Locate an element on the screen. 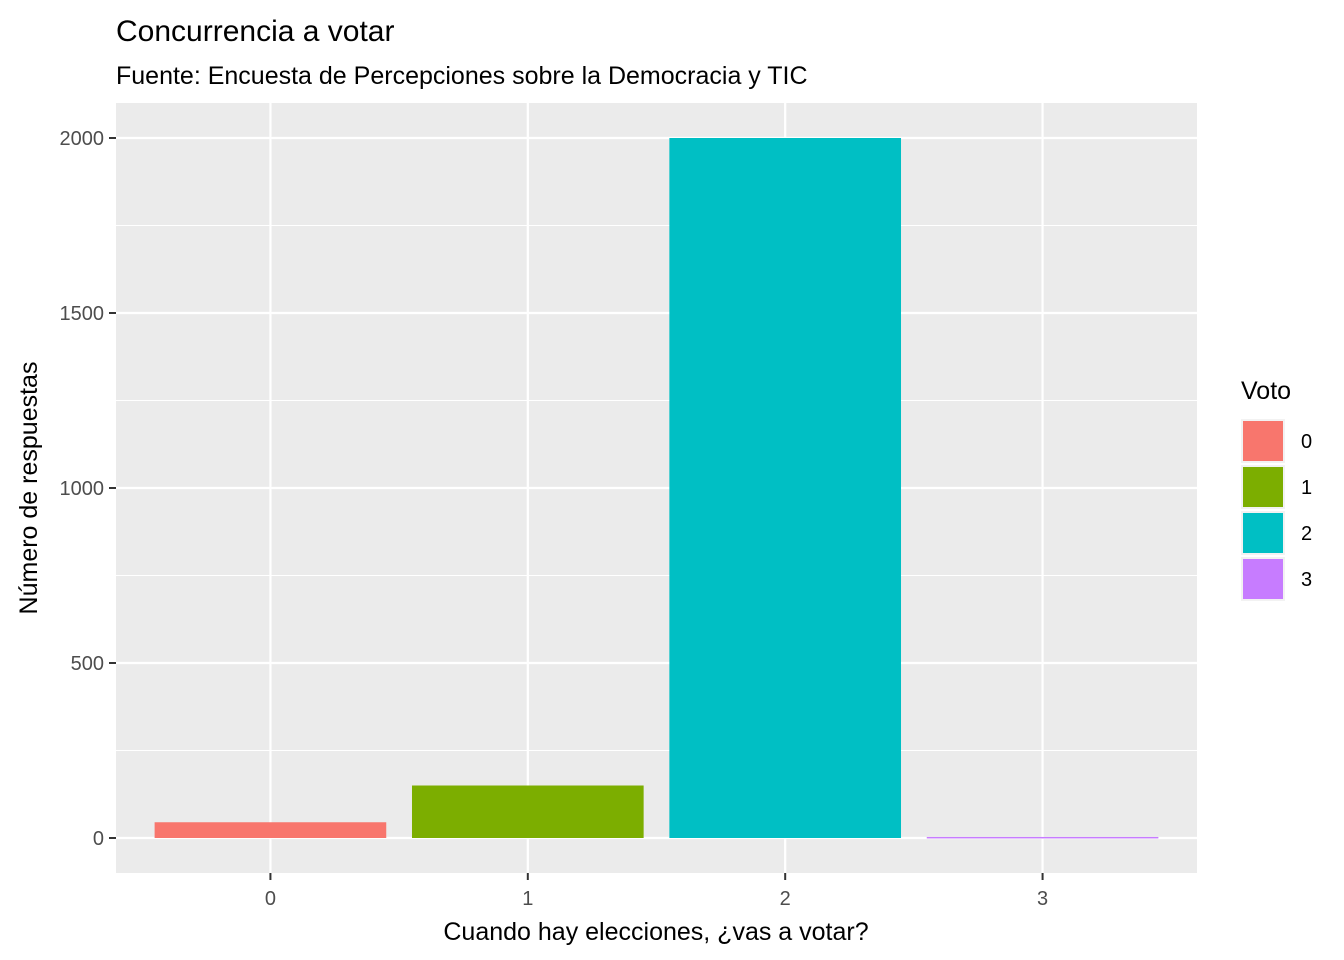 This screenshot has height=960, width=1344. x-axis-ticks: 0 1 2 3 is located at coordinates (656, 891).